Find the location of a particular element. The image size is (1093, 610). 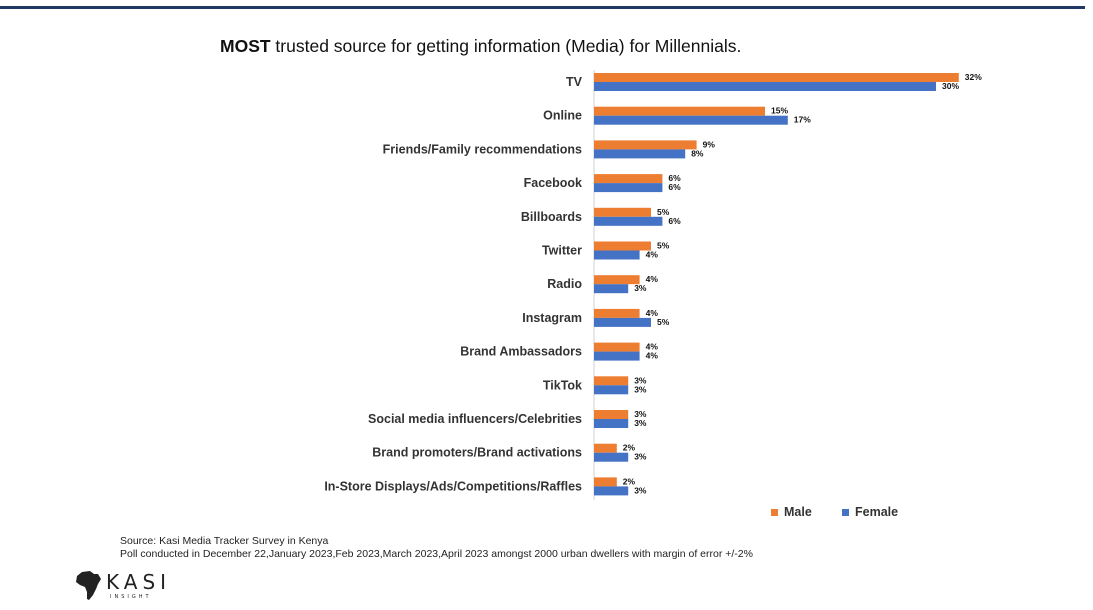

data-label-female: 17% is located at coordinates (802, 120).